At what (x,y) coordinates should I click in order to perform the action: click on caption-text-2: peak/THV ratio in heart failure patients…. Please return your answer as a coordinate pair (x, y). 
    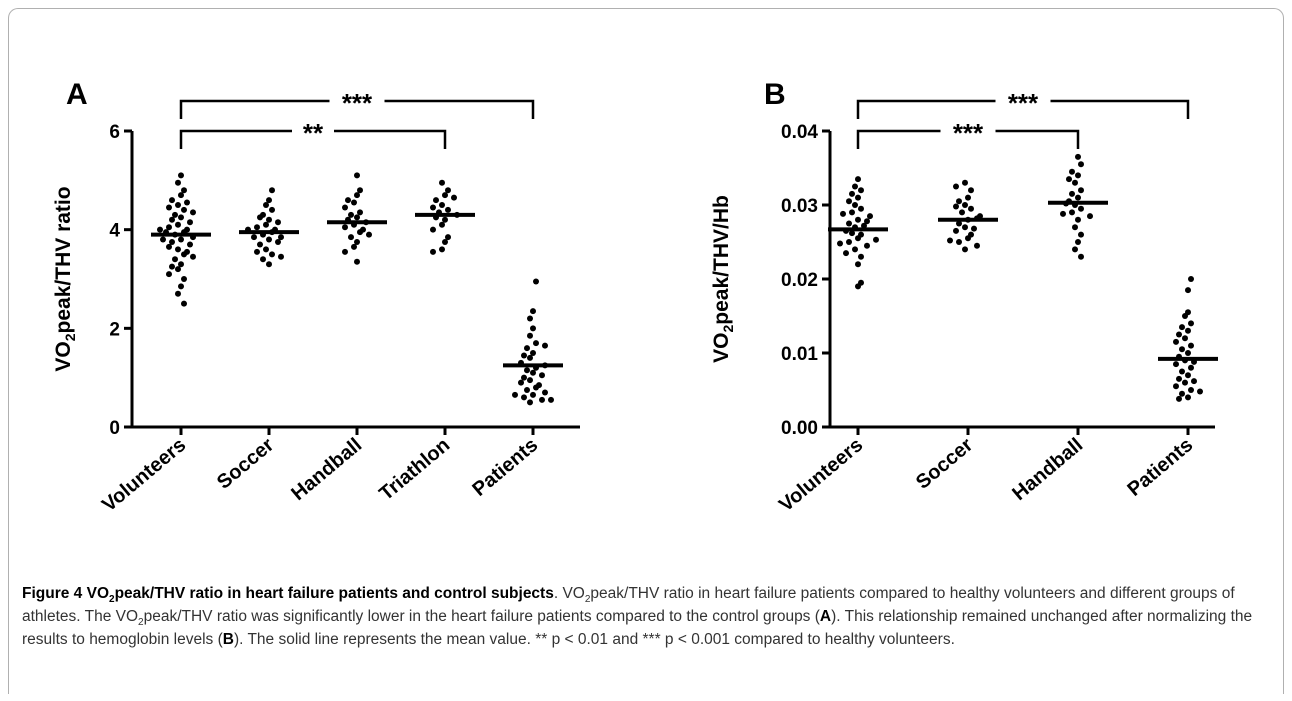
    Looking at the image, I should click on (628, 605).